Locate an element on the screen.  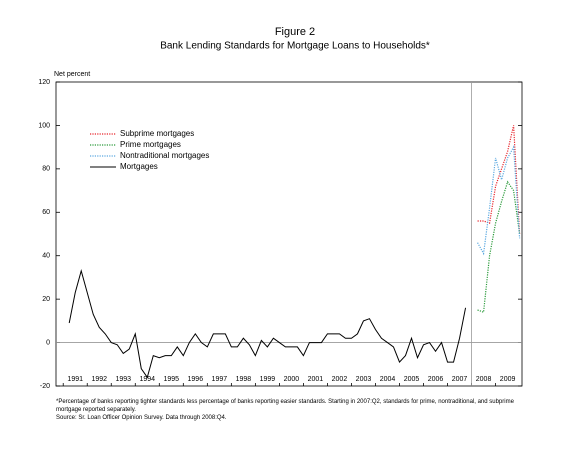
legend-label: Subprime mortgages is located at coordinates (157, 133).